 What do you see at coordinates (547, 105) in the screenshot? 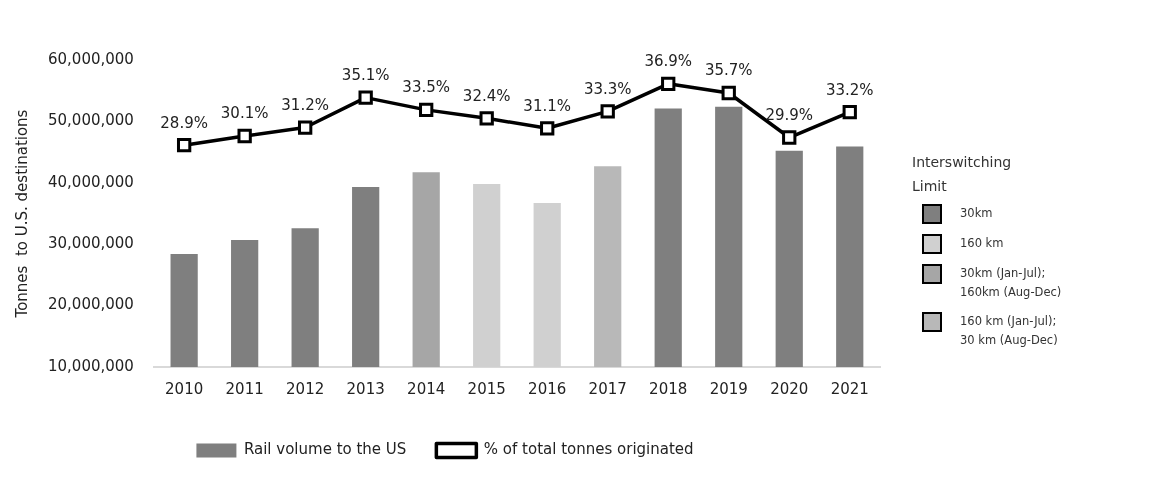
I see `data-label: 31.1%` at bounding box center [547, 105].